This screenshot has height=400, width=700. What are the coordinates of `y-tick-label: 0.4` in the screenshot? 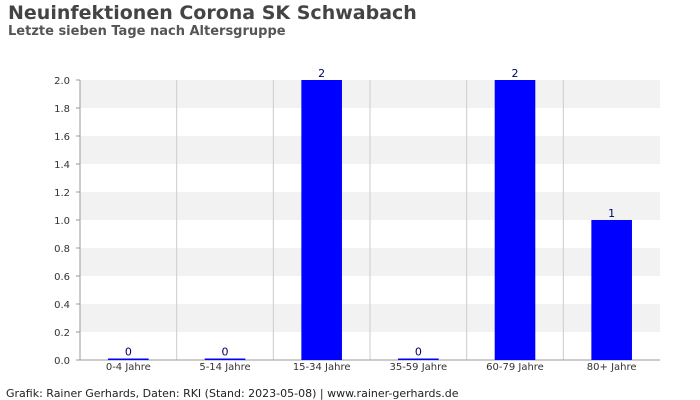 It's located at (62, 305).